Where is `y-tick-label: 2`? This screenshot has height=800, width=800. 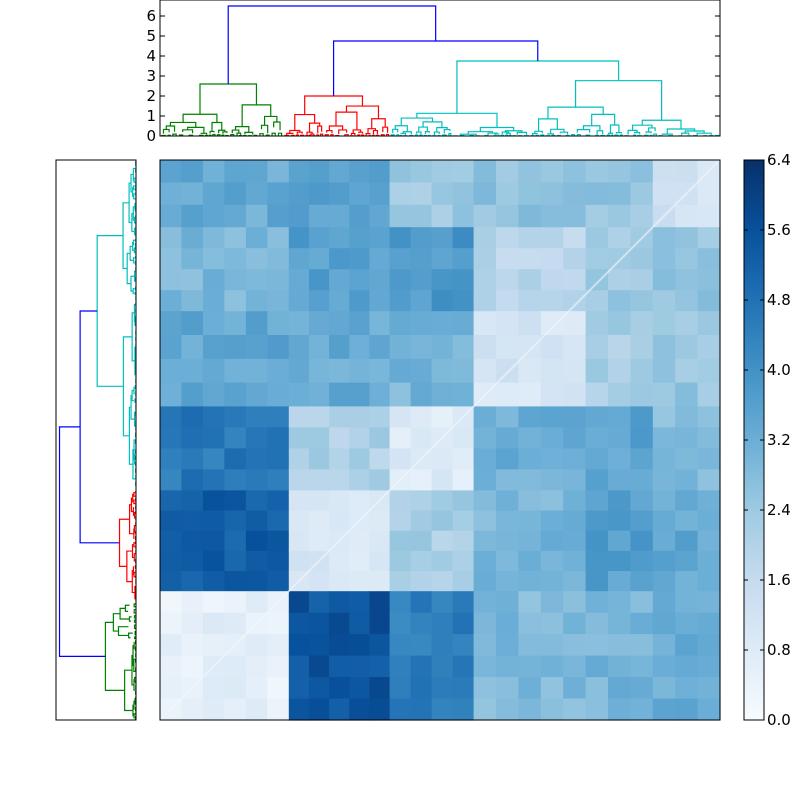
y-tick-label: 2 is located at coordinates (151, 96).